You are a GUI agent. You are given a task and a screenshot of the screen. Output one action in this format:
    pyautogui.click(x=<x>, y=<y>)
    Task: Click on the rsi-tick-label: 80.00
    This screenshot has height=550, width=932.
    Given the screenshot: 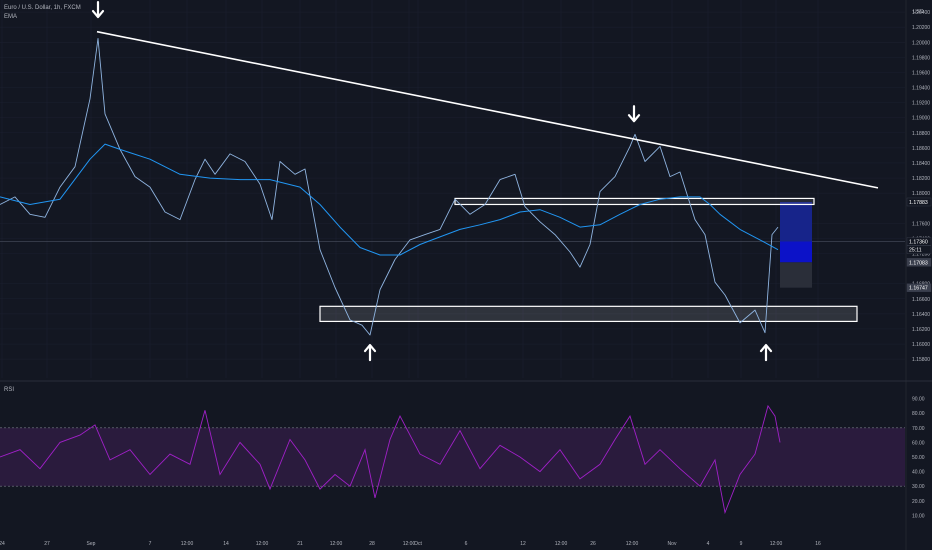 What is the action you would take?
    pyautogui.click(x=918, y=414)
    